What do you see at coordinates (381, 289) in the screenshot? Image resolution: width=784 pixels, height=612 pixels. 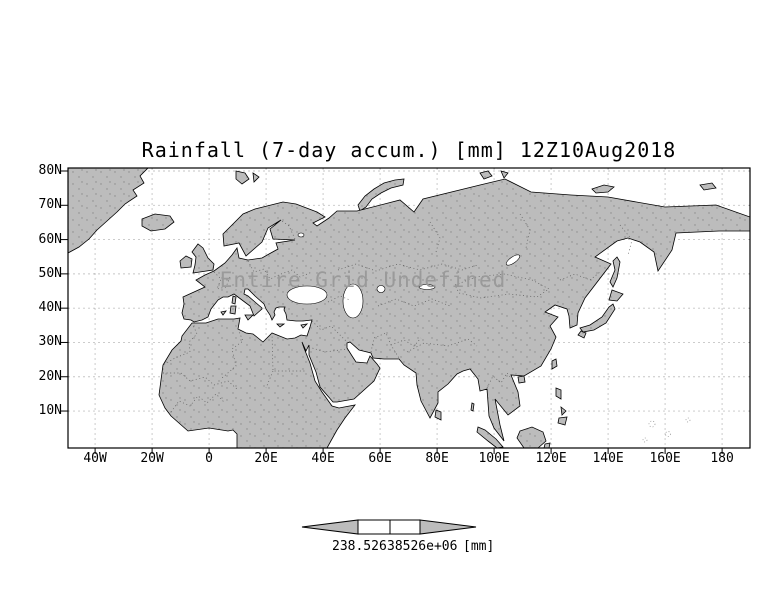 I see `aral-sea` at bounding box center [381, 289].